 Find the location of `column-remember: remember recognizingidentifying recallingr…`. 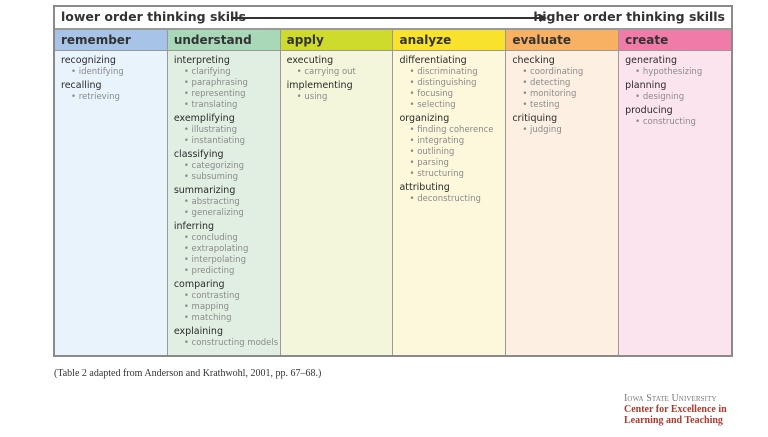

column-remember: remember recognizingidentifying recallingr… is located at coordinates (111, 192).